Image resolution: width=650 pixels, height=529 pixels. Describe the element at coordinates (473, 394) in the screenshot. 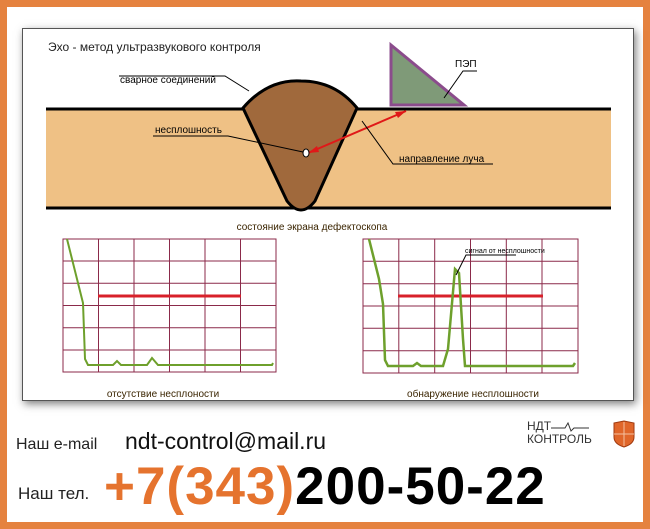

I see `screen-right-caption: обнаружение несплошности` at that location.